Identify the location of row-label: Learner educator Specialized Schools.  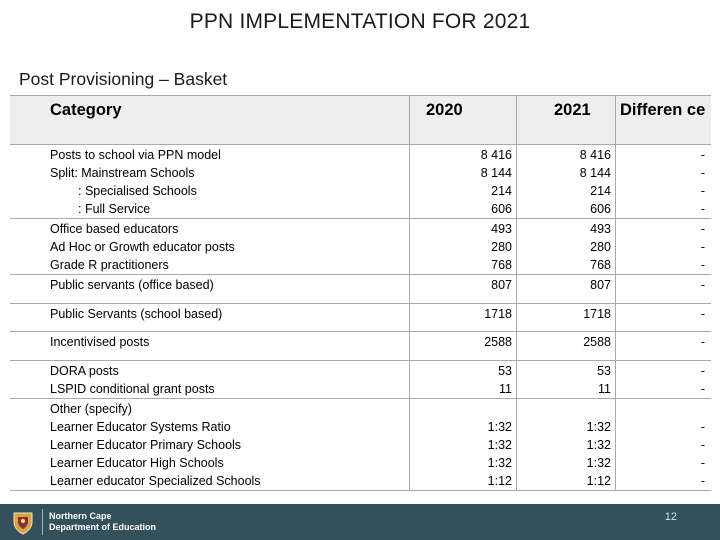
(155, 480).